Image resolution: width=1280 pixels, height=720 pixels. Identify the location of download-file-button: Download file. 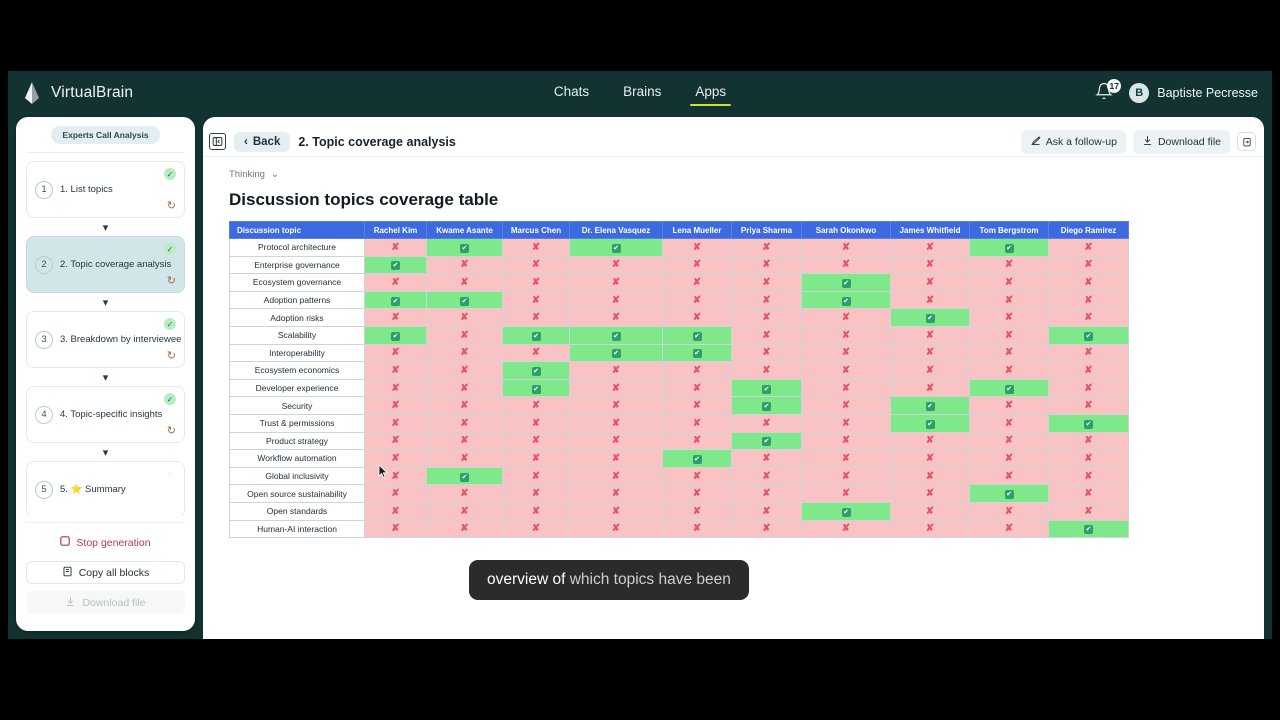
(1181, 141).